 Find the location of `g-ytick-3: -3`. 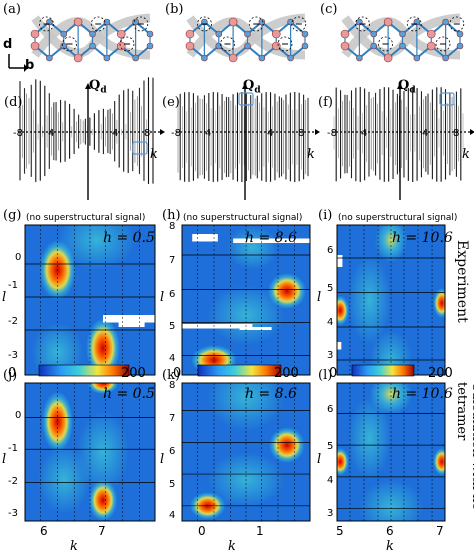

g-ytick-3: -3 is located at coordinates (13, 355).